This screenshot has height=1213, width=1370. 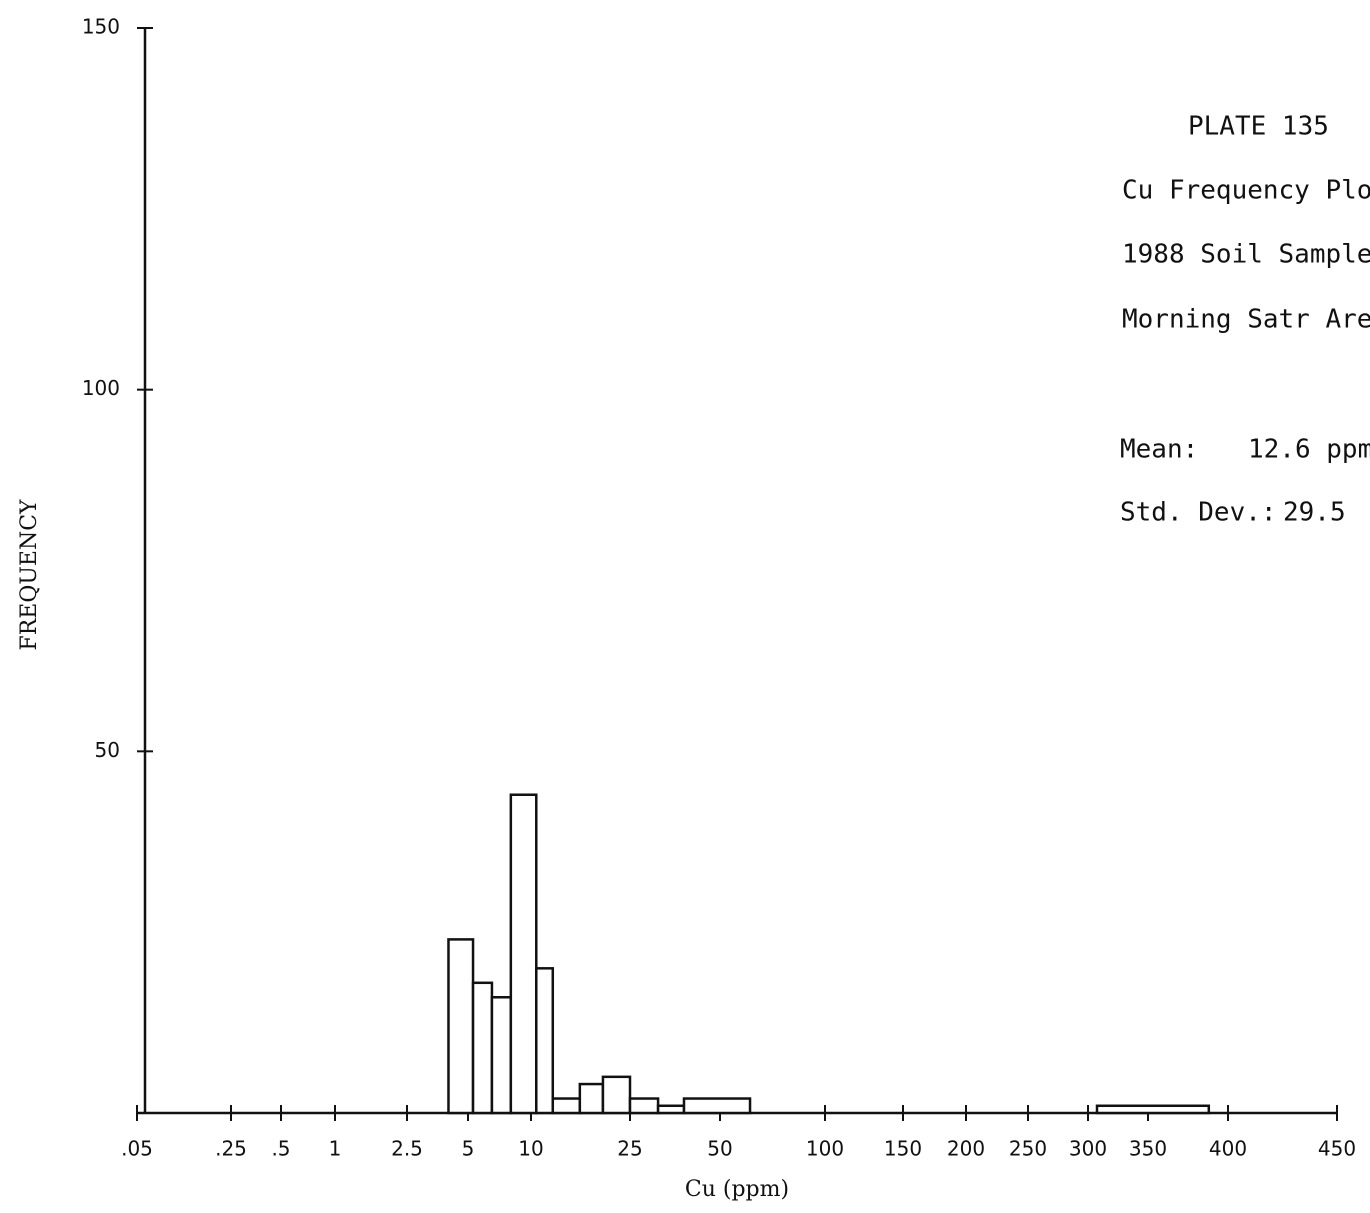 What do you see at coordinates (1148, 1149) in the screenshot?
I see `x-tick-label: 350` at bounding box center [1148, 1149].